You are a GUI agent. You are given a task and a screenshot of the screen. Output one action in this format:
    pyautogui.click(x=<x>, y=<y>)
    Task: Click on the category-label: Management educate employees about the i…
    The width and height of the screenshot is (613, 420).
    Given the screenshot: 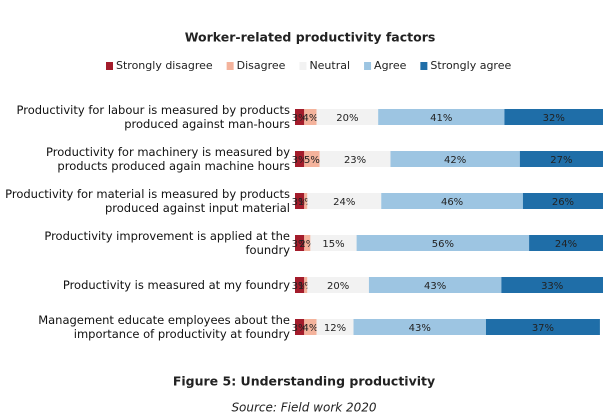 What is the action you would take?
    pyautogui.click(x=164, y=327)
    